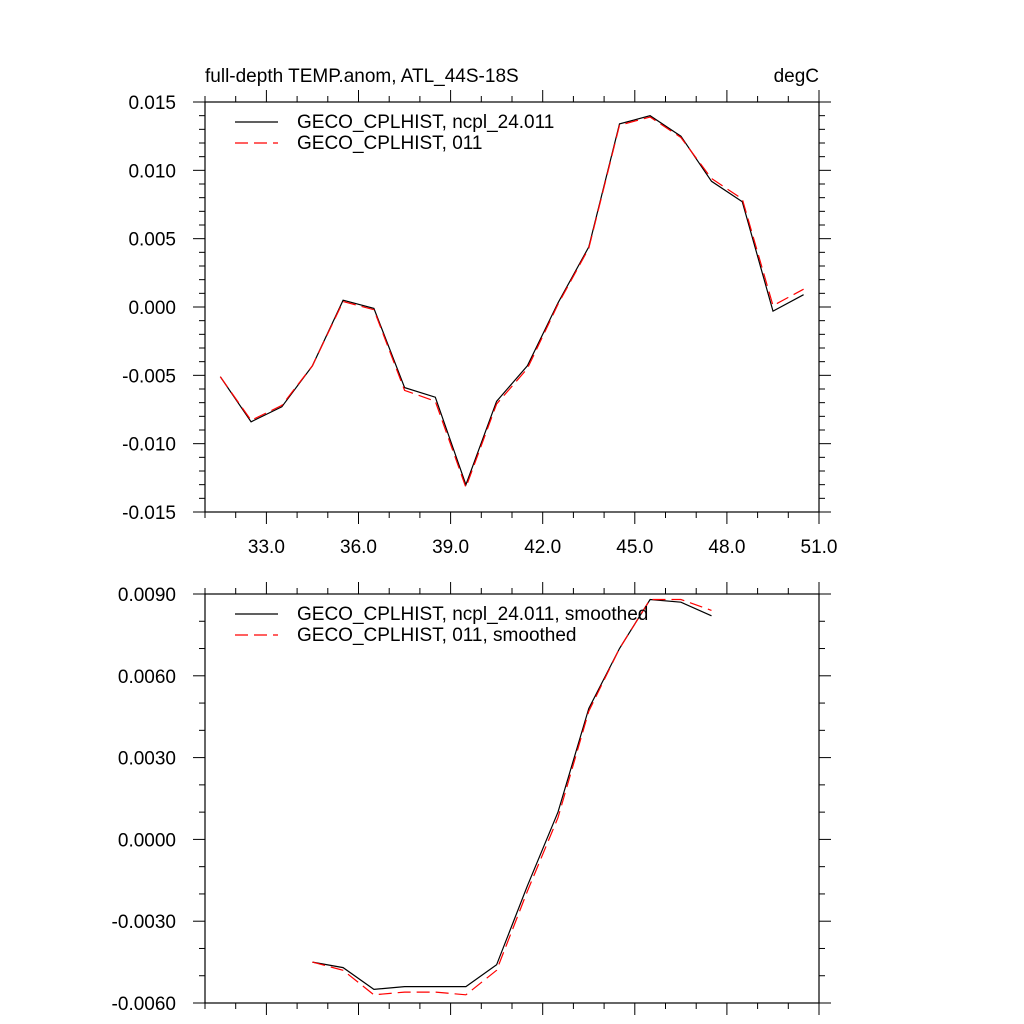 Image resolution: width=1024 pixels, height=1024 pixels. What do you see at coordinates (796, 76) in the screenshot?
I see `units-label: degC` at bounding box center [796, 76].